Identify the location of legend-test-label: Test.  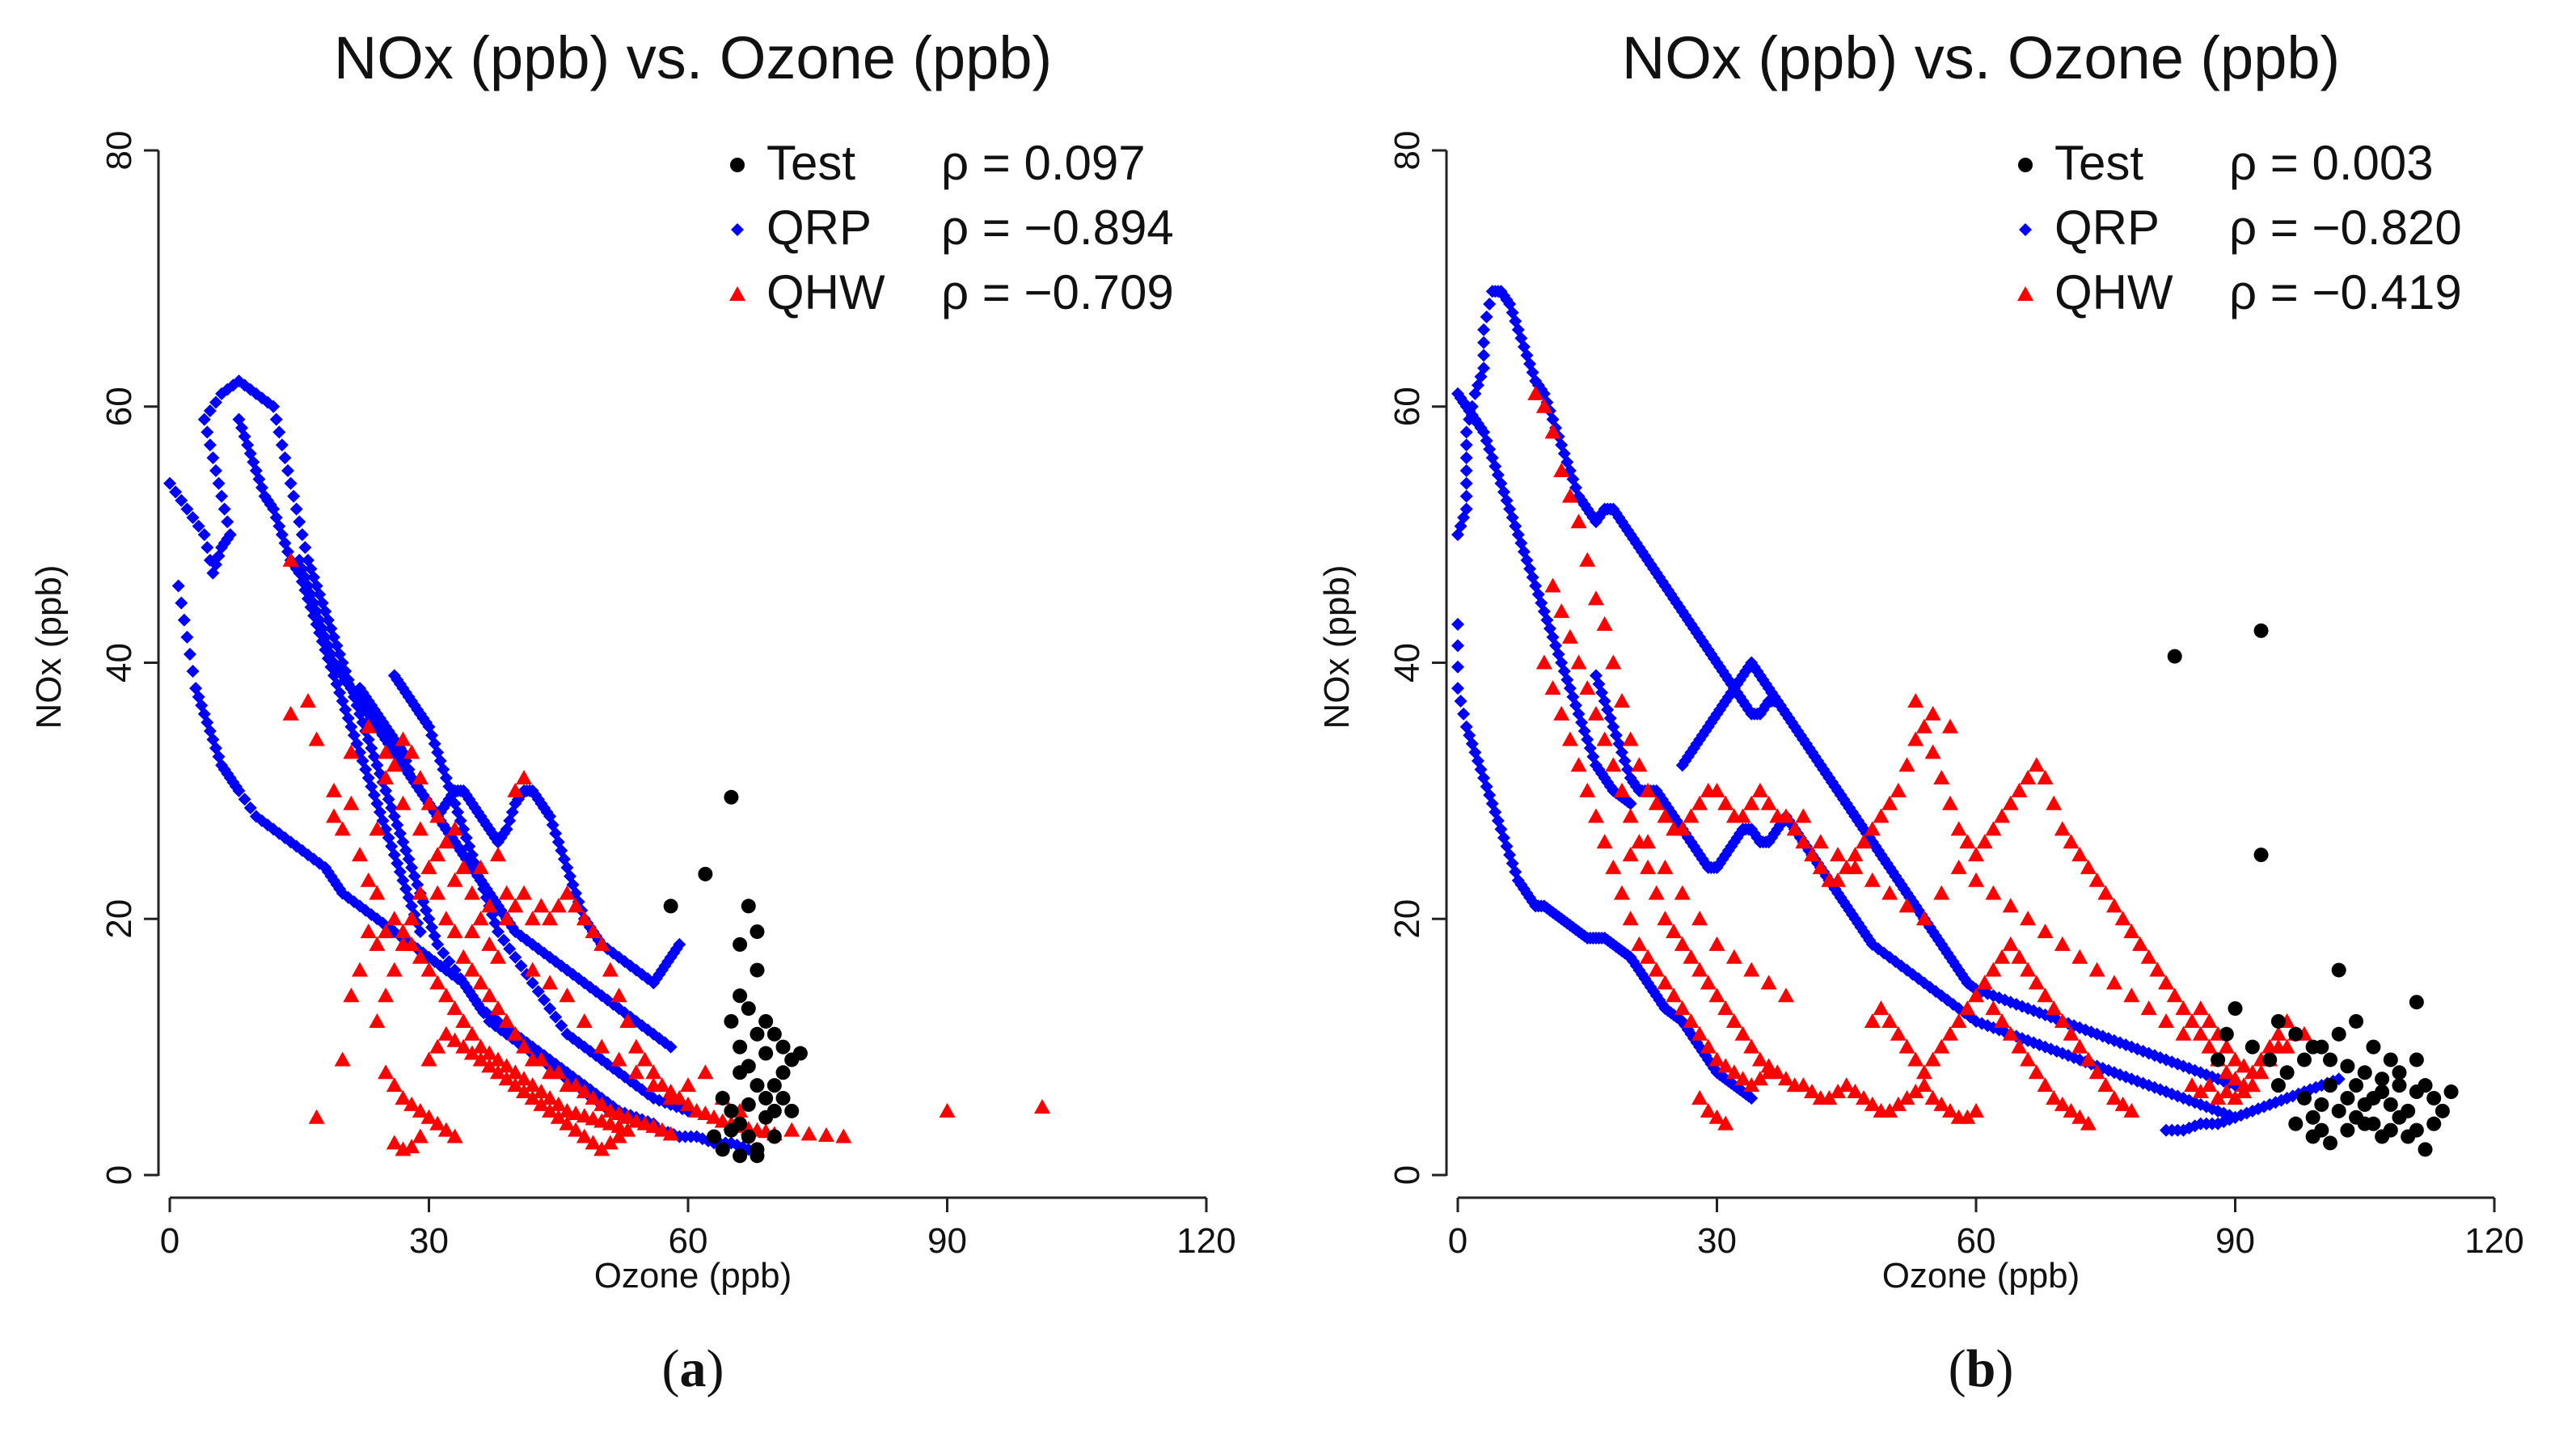
(2098, 163).